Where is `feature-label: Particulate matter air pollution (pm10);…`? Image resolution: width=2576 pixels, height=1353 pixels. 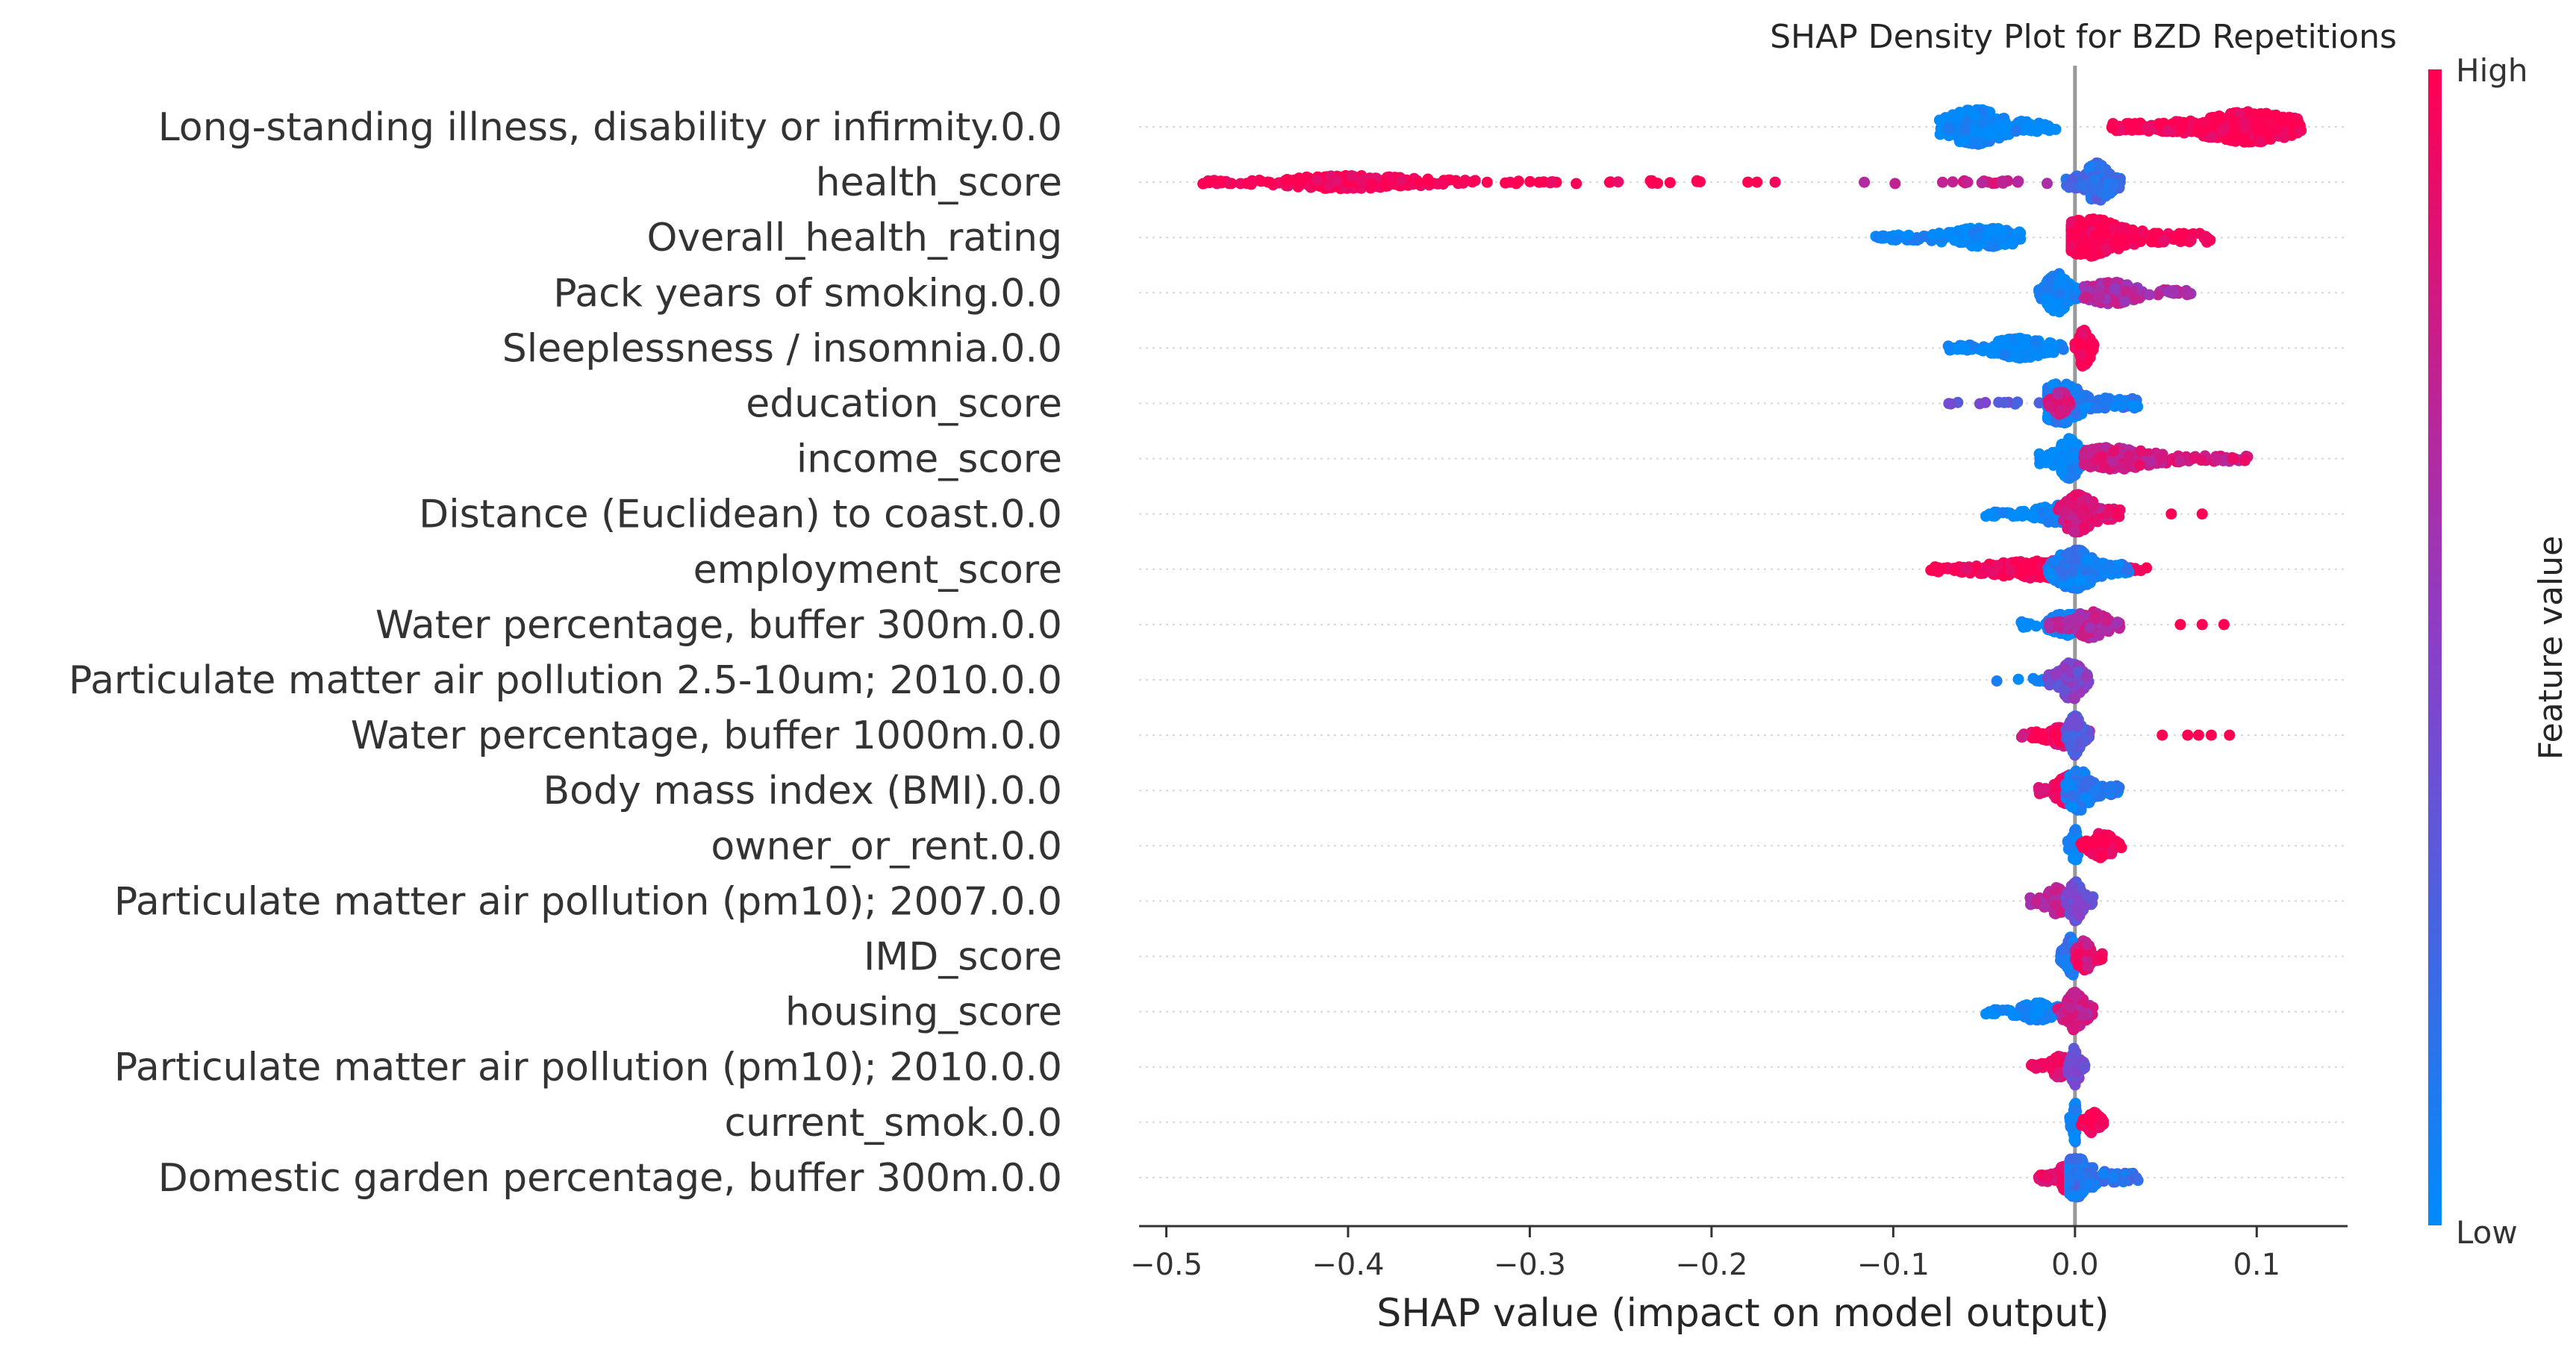 feature-label: Particulate matter air pollution (pm10);… is located at coordinates (588, 1068).